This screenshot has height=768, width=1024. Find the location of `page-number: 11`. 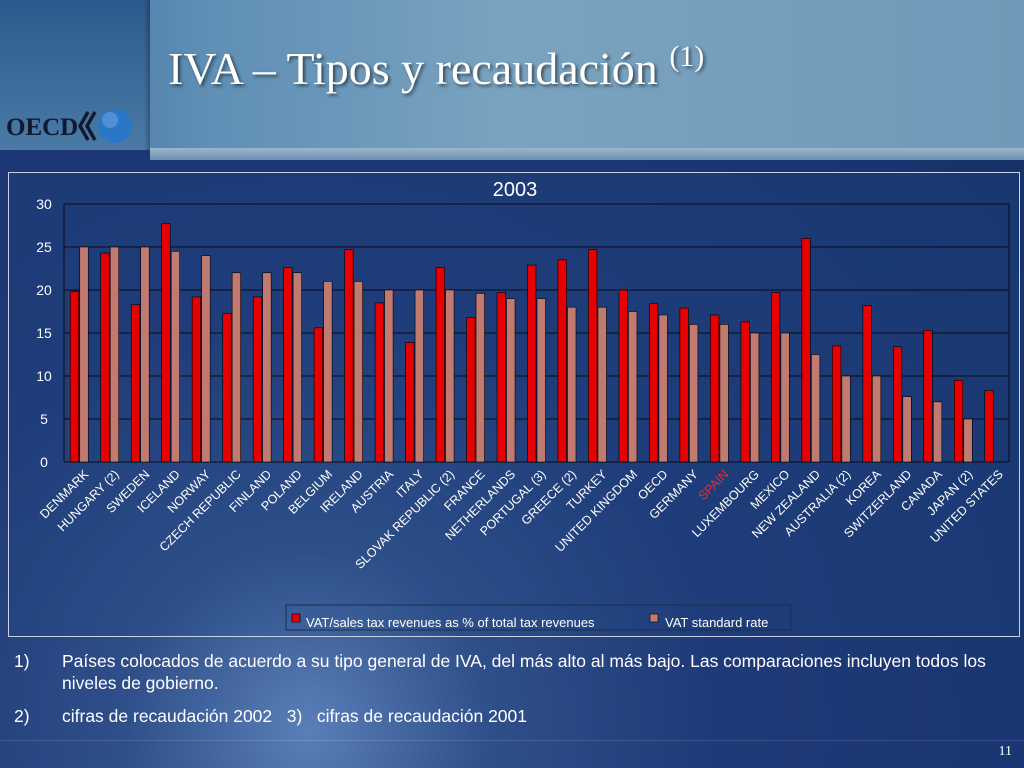

page-number: 11 is located at coordinates (1005, 751).